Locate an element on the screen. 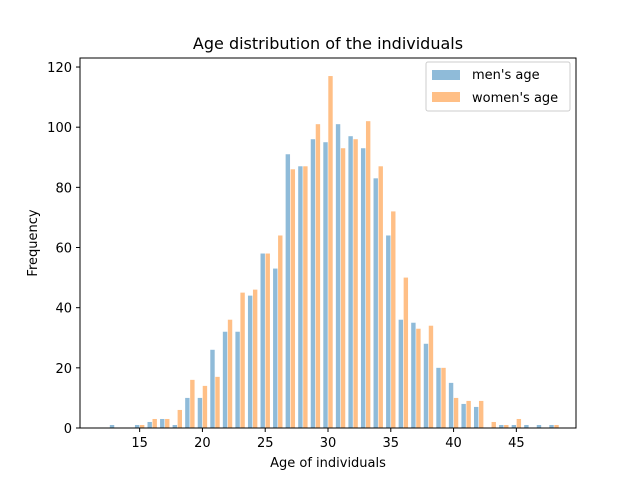 The width and height of the screenshot is (640, 480). y-tick-label-20: 20 is located at coordinates (63, 369).